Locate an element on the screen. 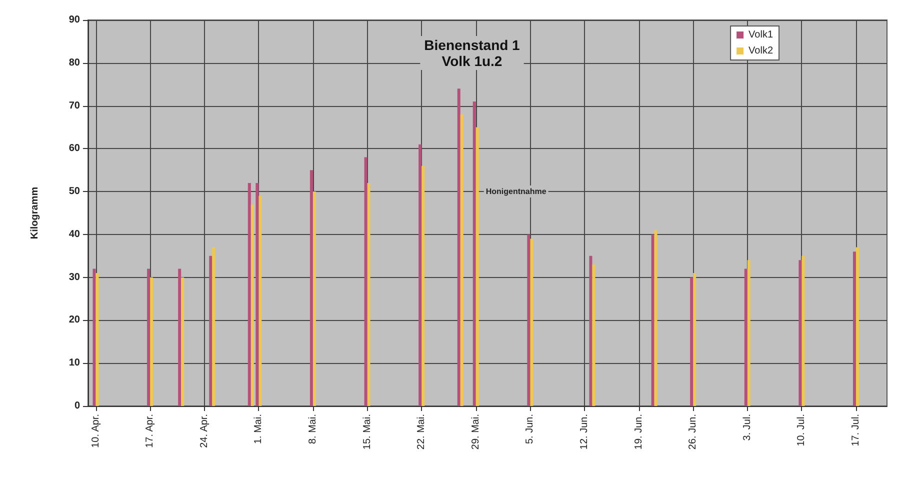 The image size is (897, 494). x-tick-label: 10. Jul. is located at coordinates (802, 430).